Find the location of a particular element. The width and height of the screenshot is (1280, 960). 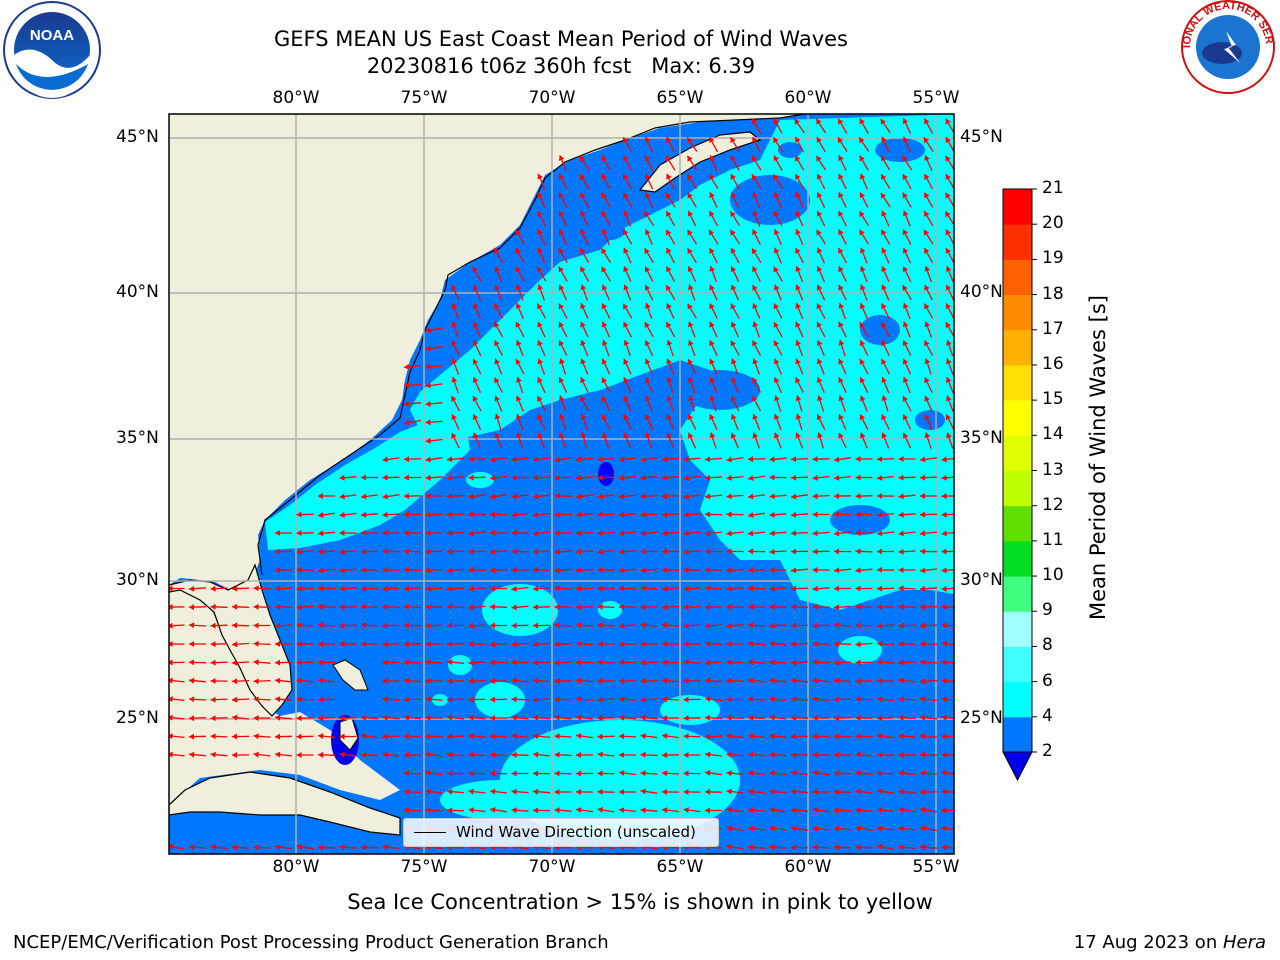

footer-date: 17 Aug 2023 on Hera is located at coordinates (1170, 942).